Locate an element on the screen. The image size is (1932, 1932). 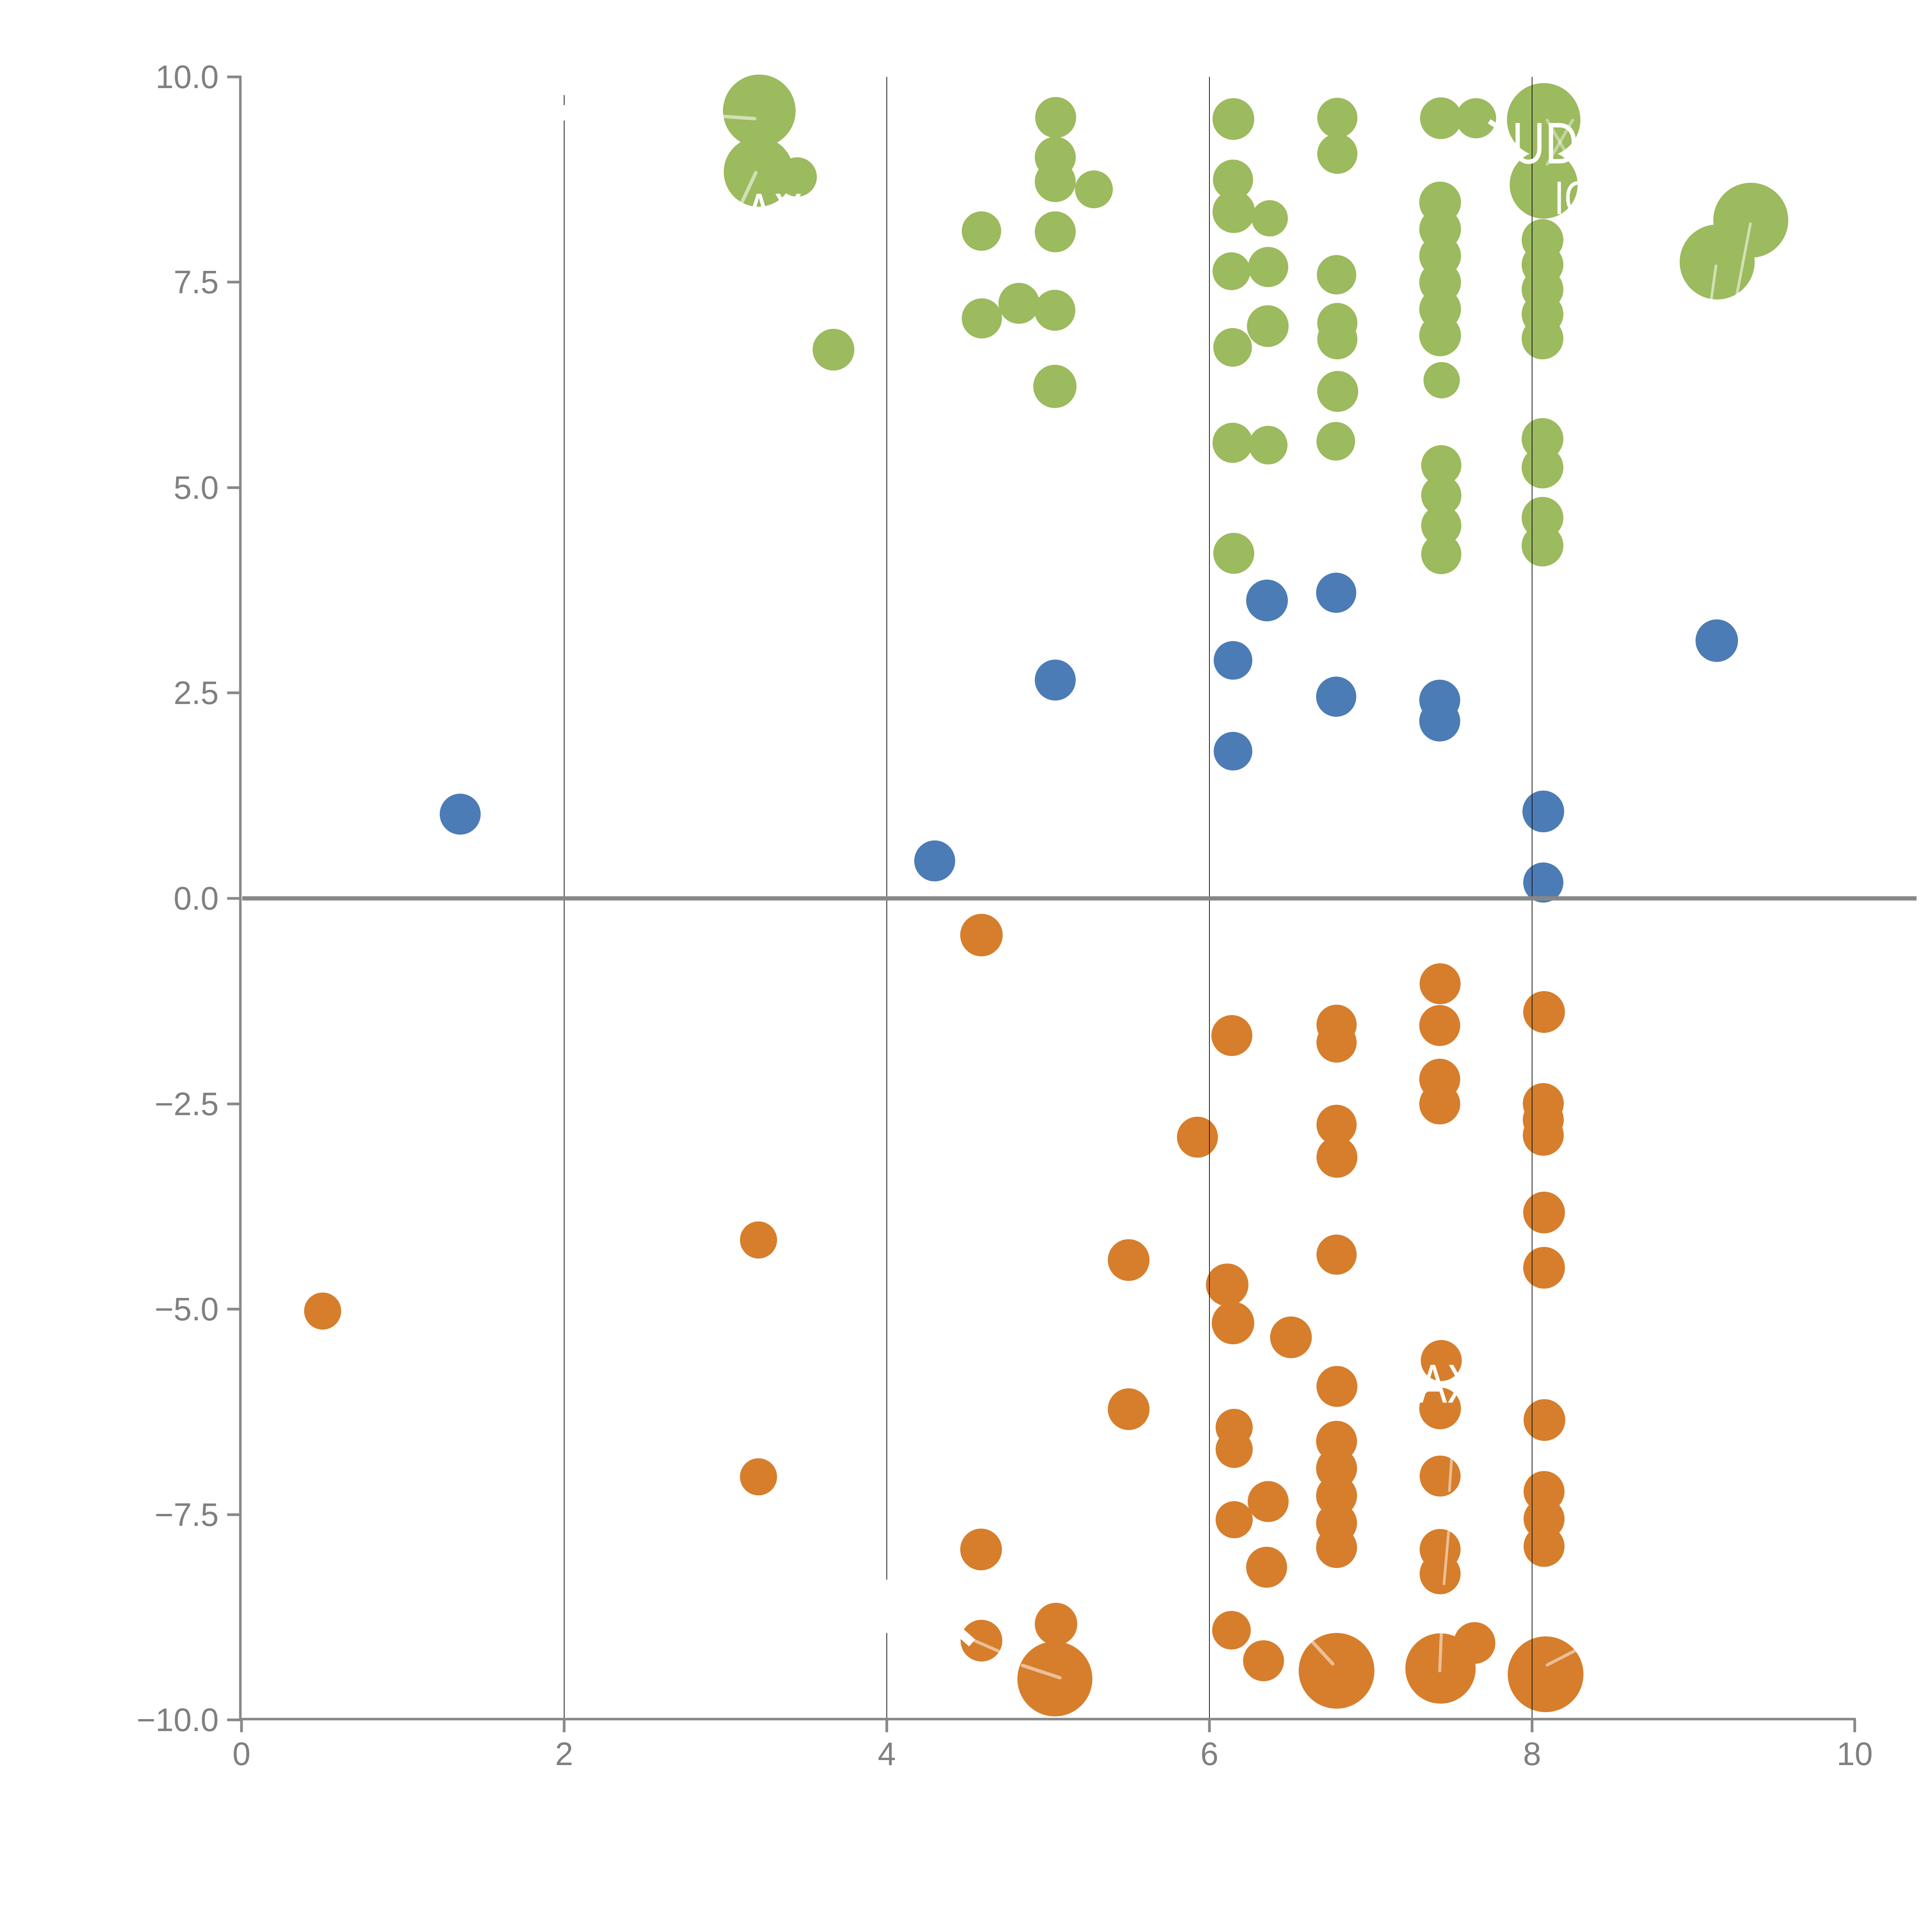
svg-text: 10.0 is located at coordinates (188, 77).